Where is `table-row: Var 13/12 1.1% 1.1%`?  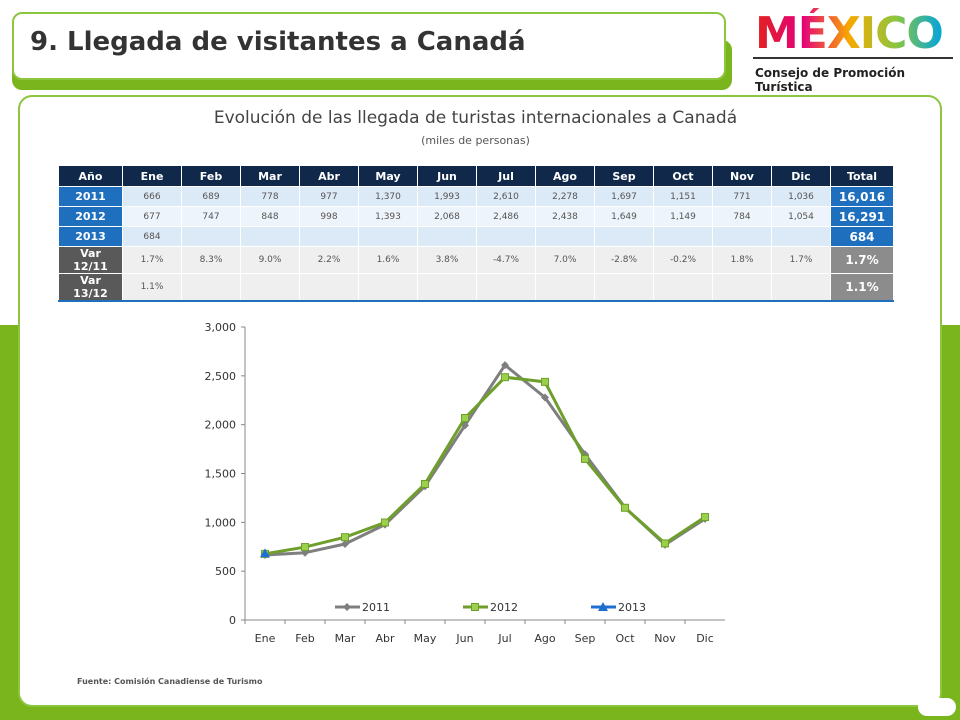
table-row: Var 13/12 1.1% 1.1% is located at coordinates (476, 287).